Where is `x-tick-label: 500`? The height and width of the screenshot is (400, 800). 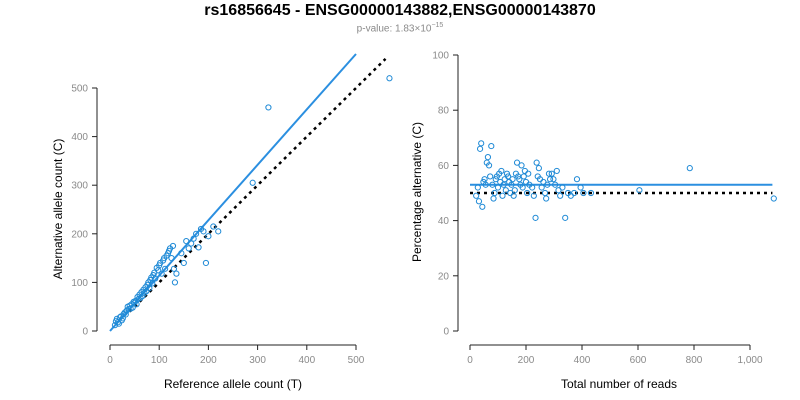
x-tick-label: 500 is located at coordinates (356, 360).